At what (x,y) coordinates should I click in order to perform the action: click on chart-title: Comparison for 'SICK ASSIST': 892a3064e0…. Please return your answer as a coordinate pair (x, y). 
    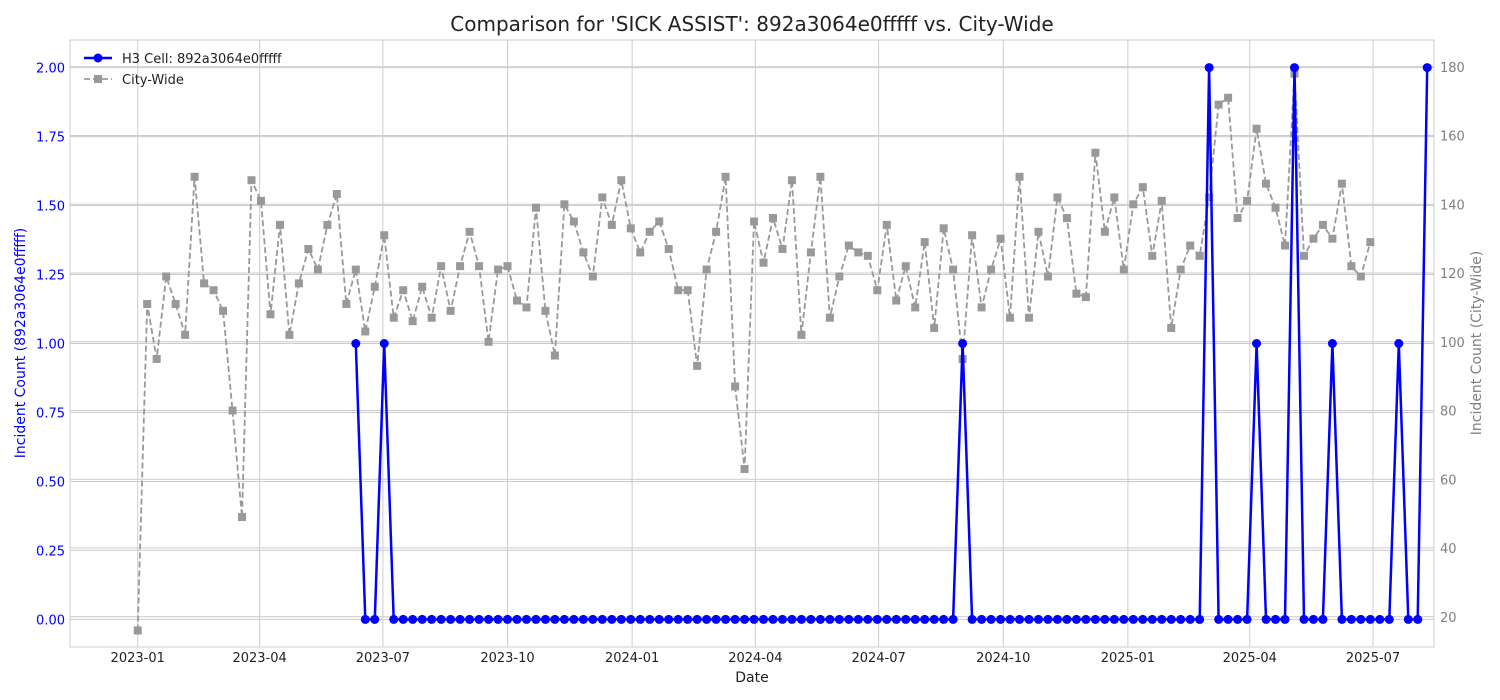
    Looking at the image, I should click on (751, 24).